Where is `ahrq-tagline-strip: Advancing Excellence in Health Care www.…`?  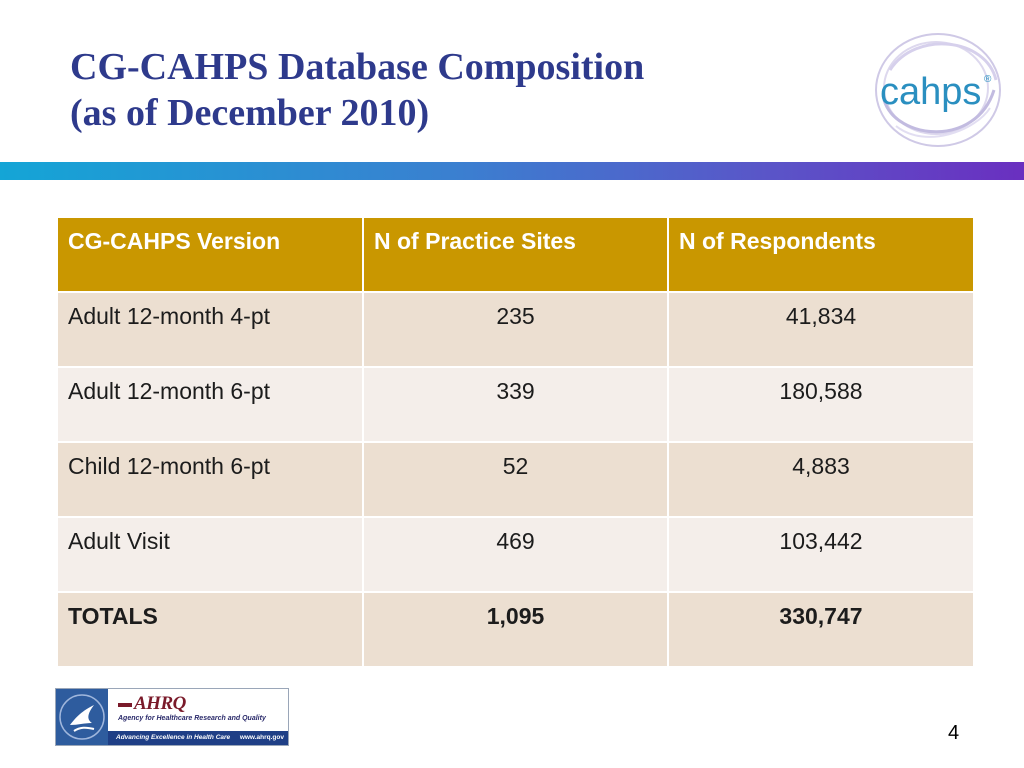 ahrq-tagline-strip: Advancing Excellence in Health Care www.… is located at coordinates (198, 738).